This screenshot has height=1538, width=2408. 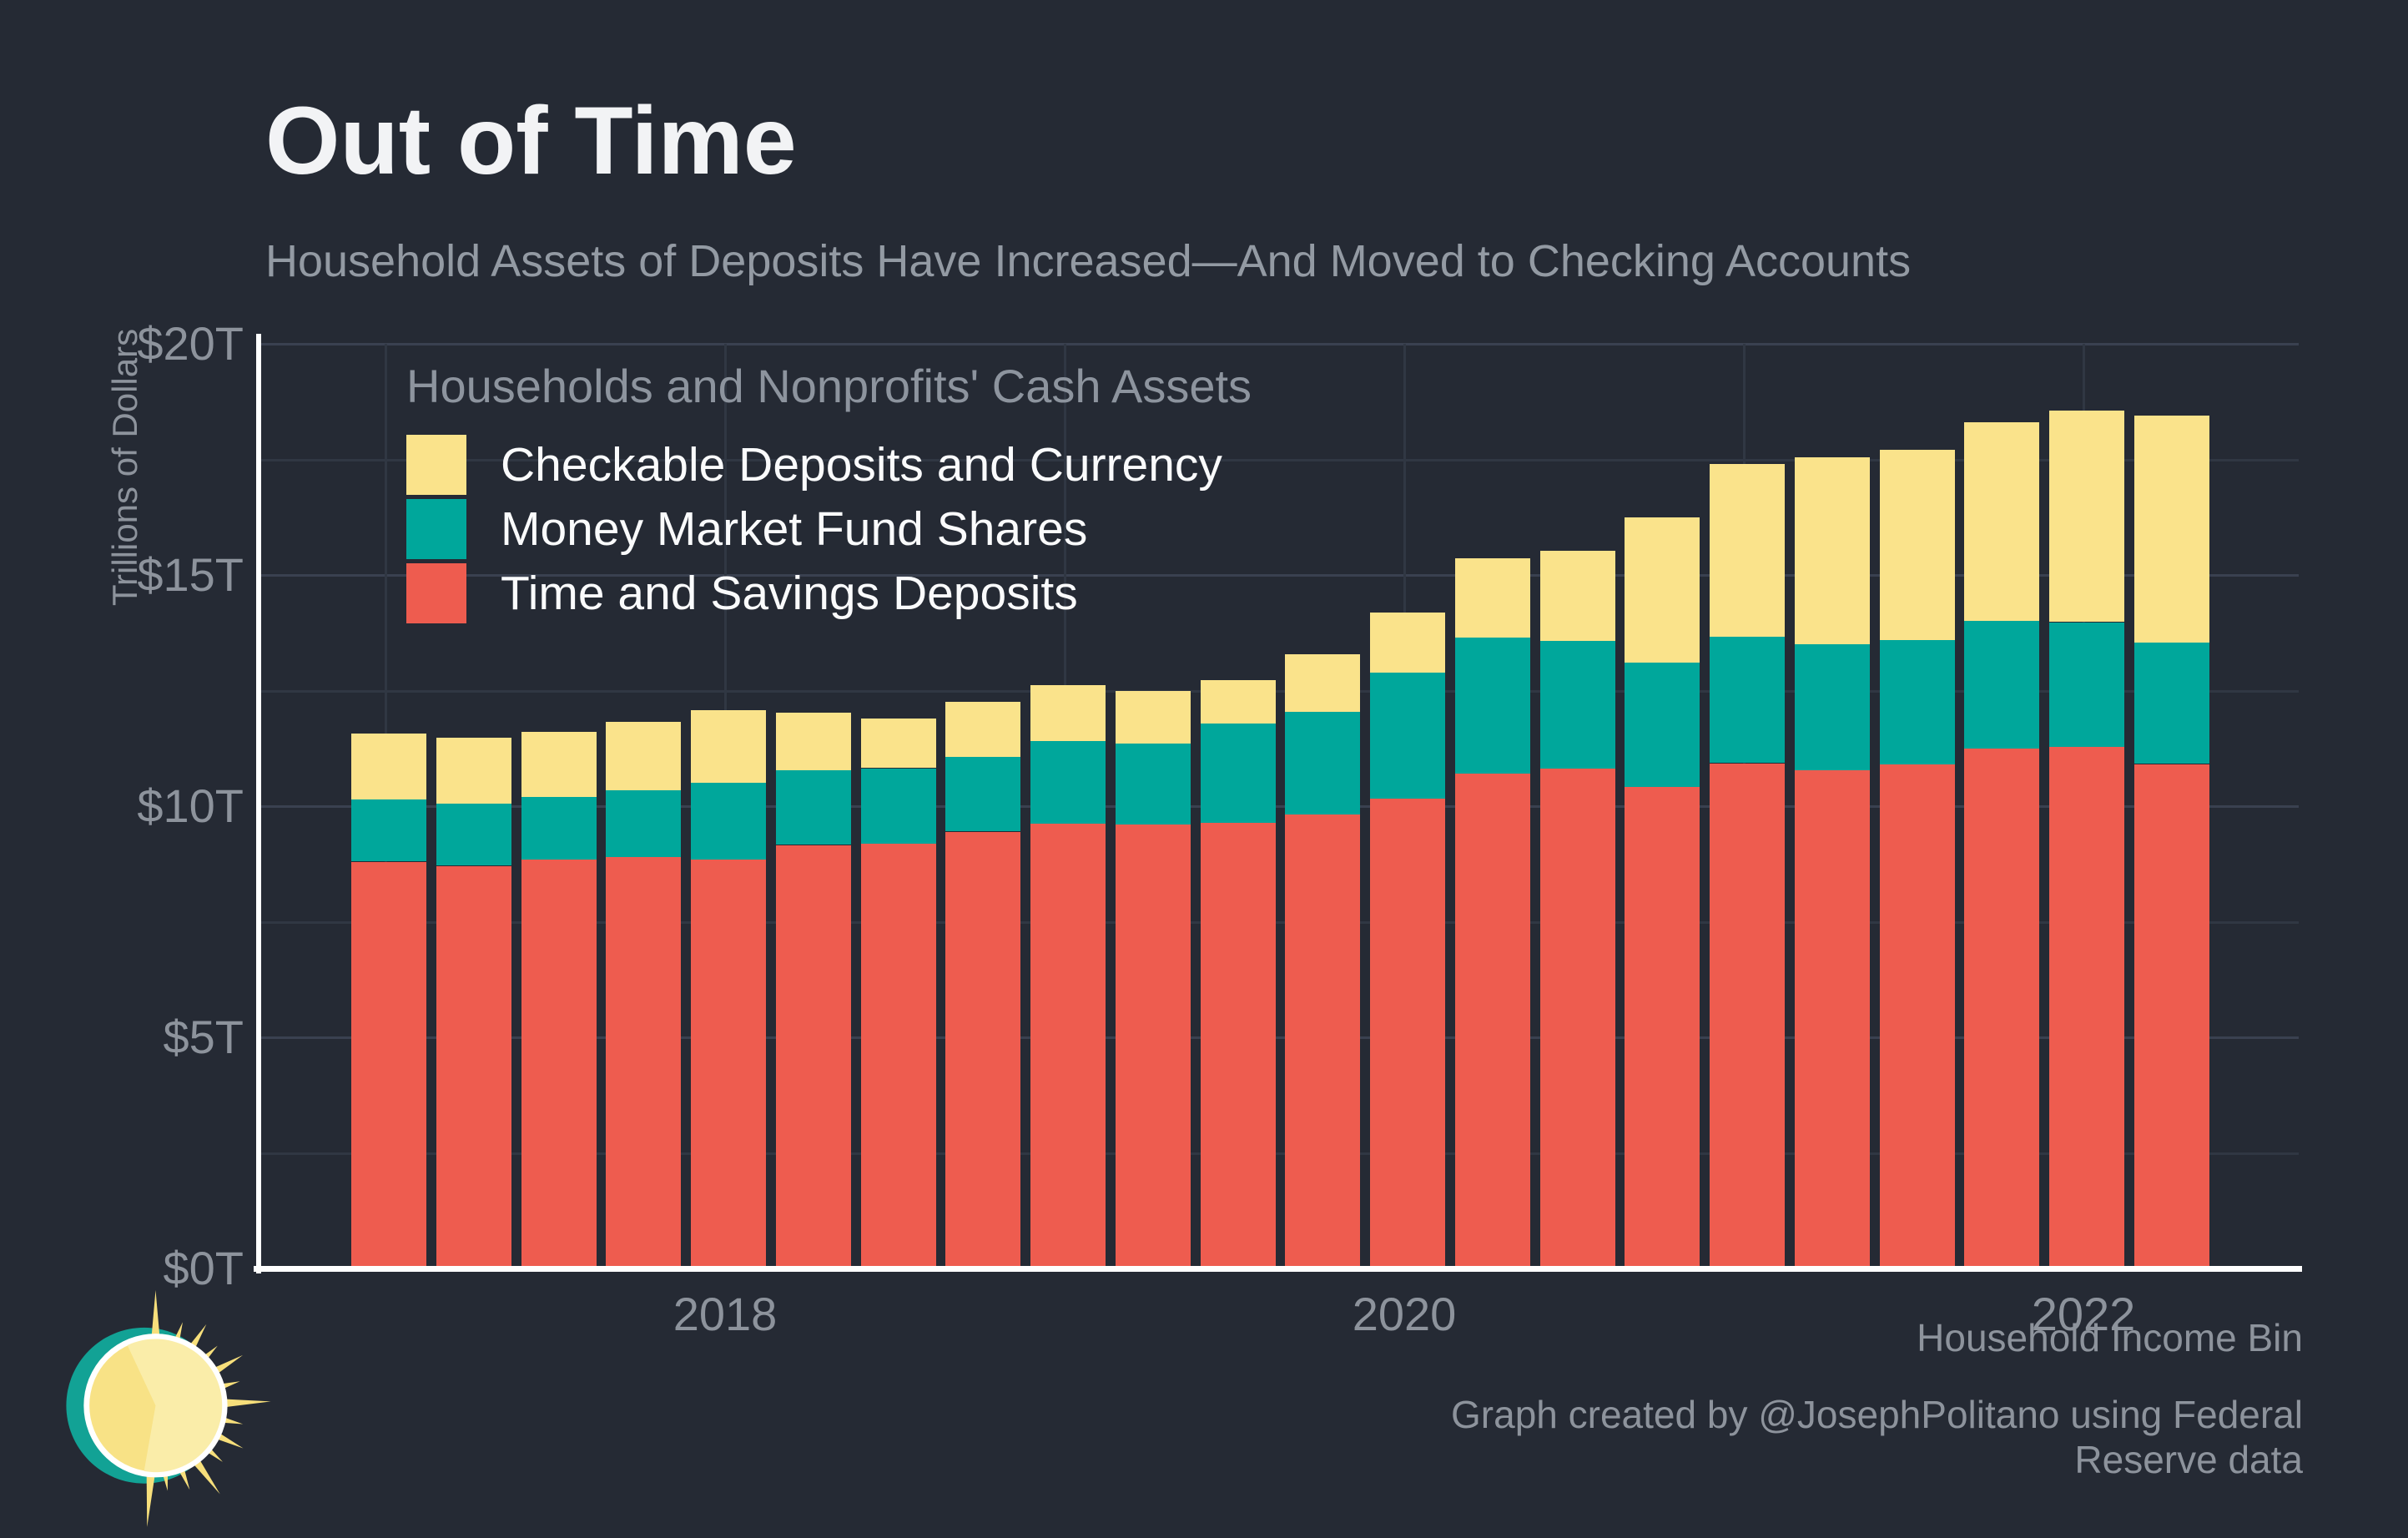 I want to click on time-savings-swatch, so click(x=436, y=593).